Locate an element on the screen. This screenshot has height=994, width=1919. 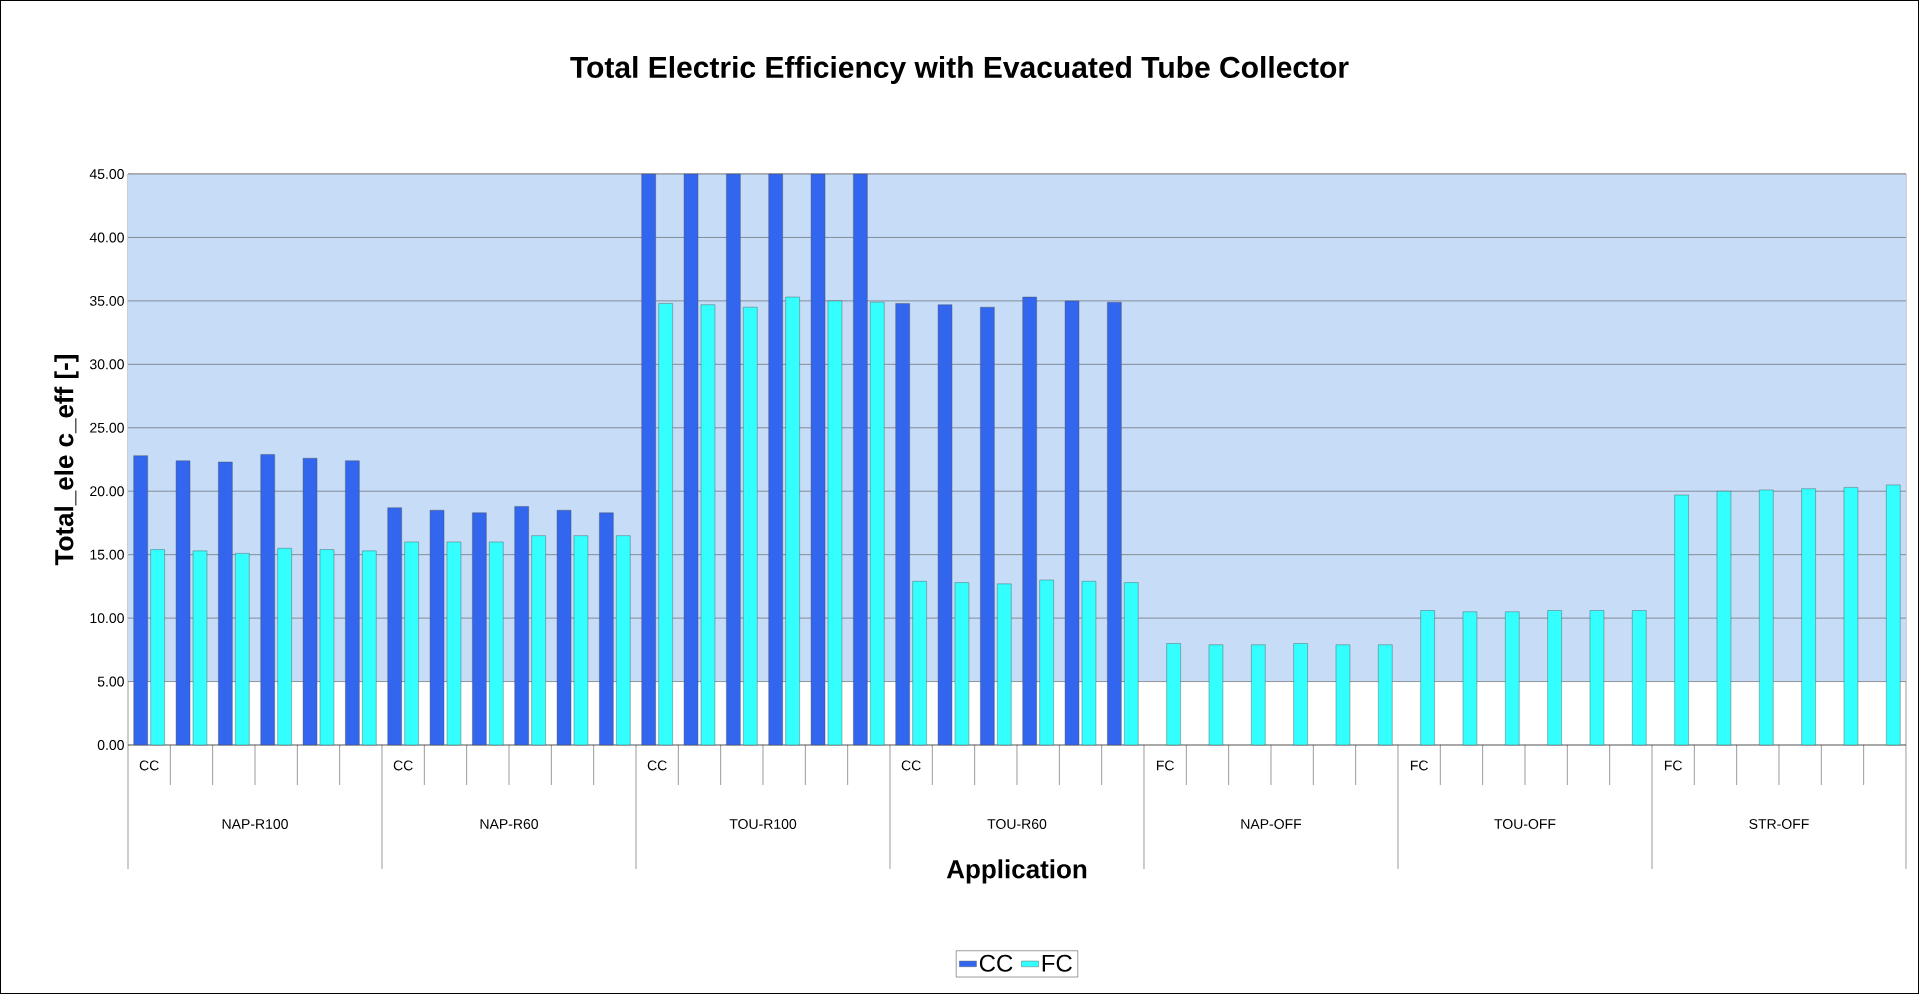
y-tick-label: 45.00 is located at coordinates (106, 174).